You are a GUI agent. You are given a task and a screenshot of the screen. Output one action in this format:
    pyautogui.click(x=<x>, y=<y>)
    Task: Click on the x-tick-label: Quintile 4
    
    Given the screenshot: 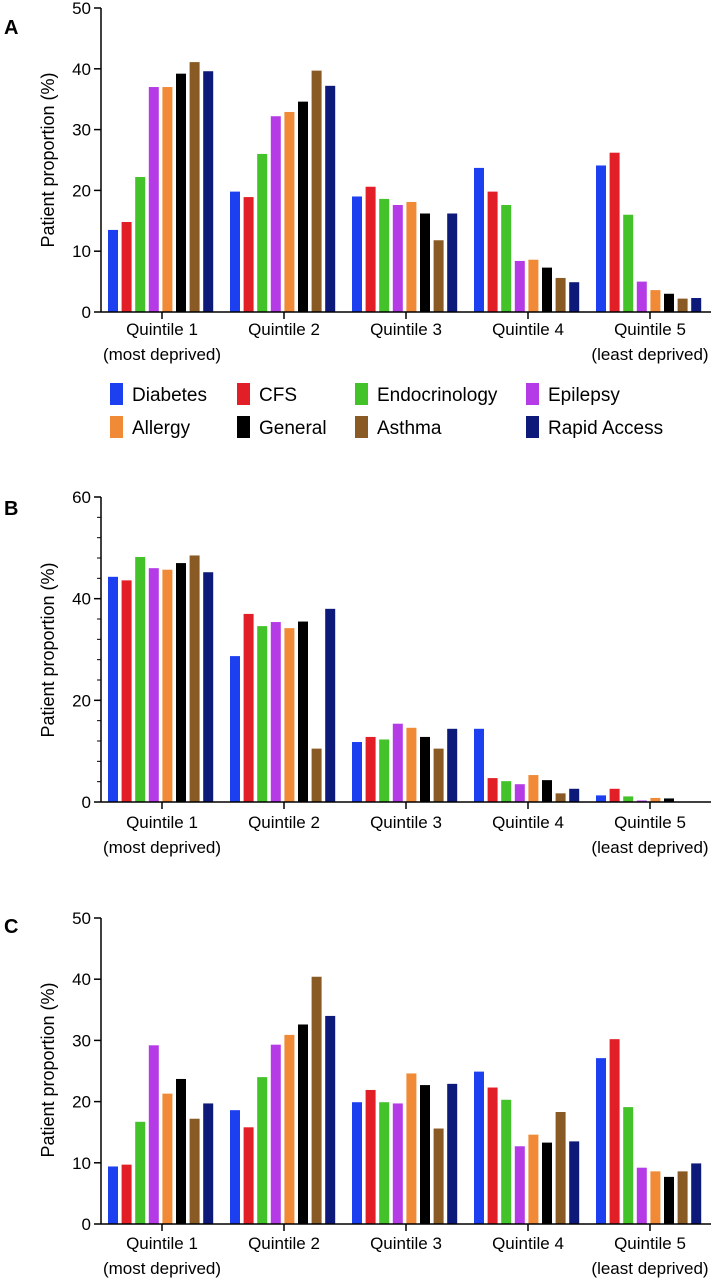 What is the action you would take?
    pyautogui.click(x=528, y=1243)
    